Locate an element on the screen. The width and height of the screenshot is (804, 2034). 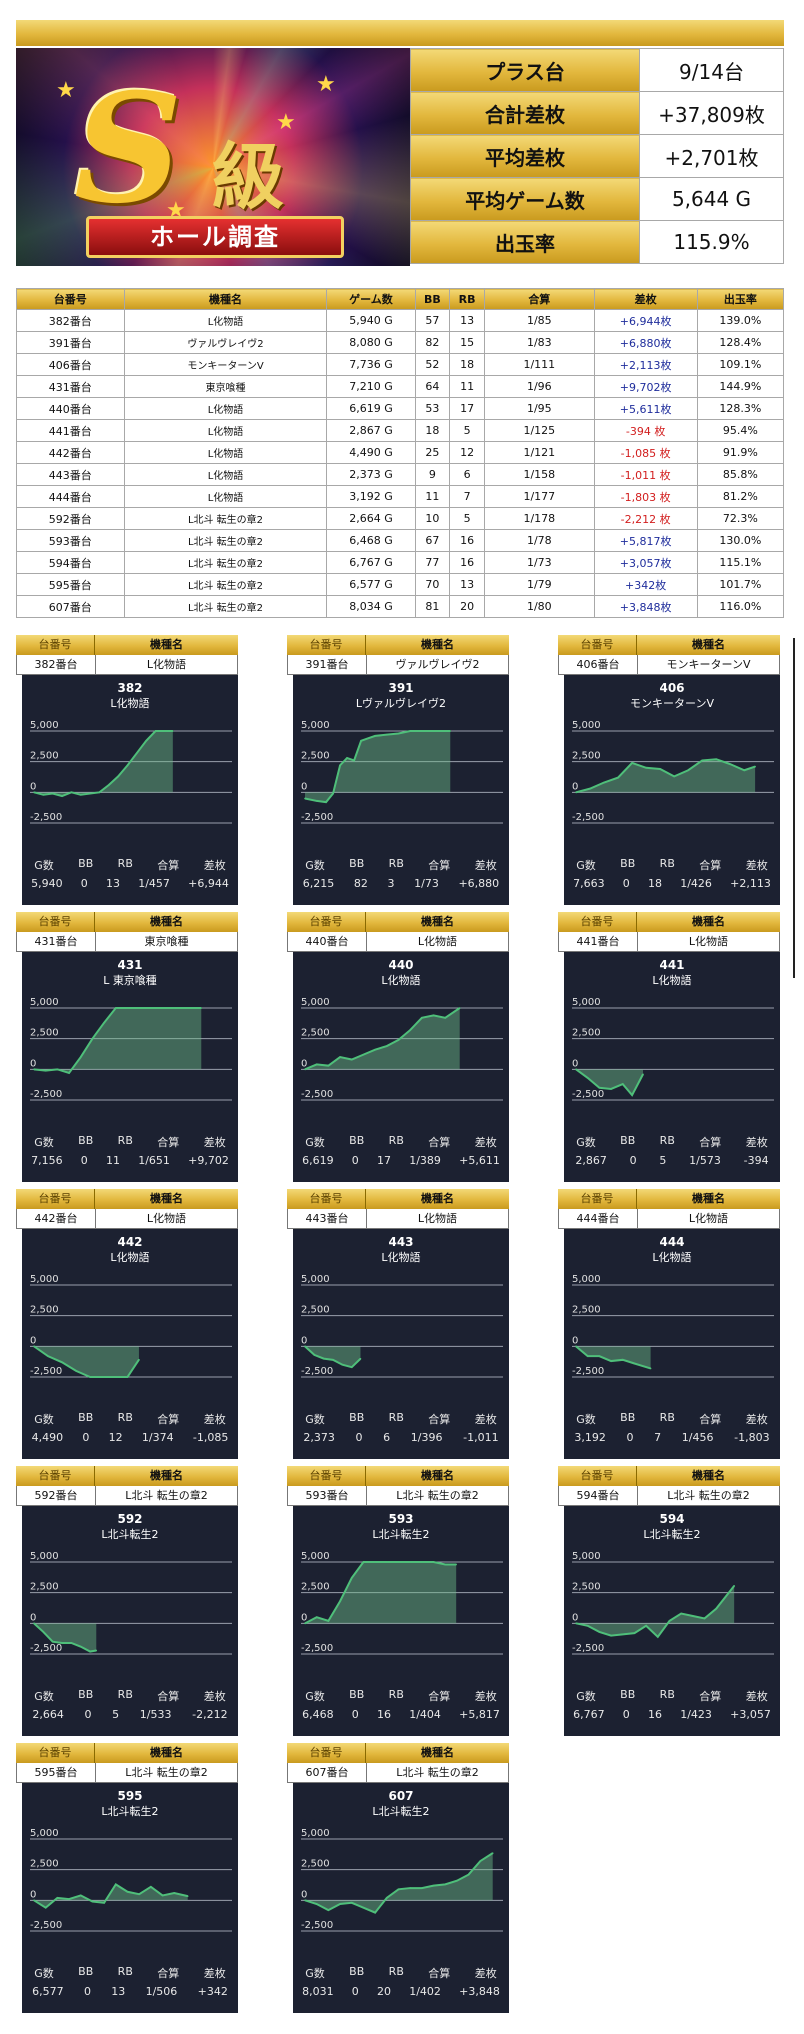
chart-number: 440 is located at coordinates (401, 965).